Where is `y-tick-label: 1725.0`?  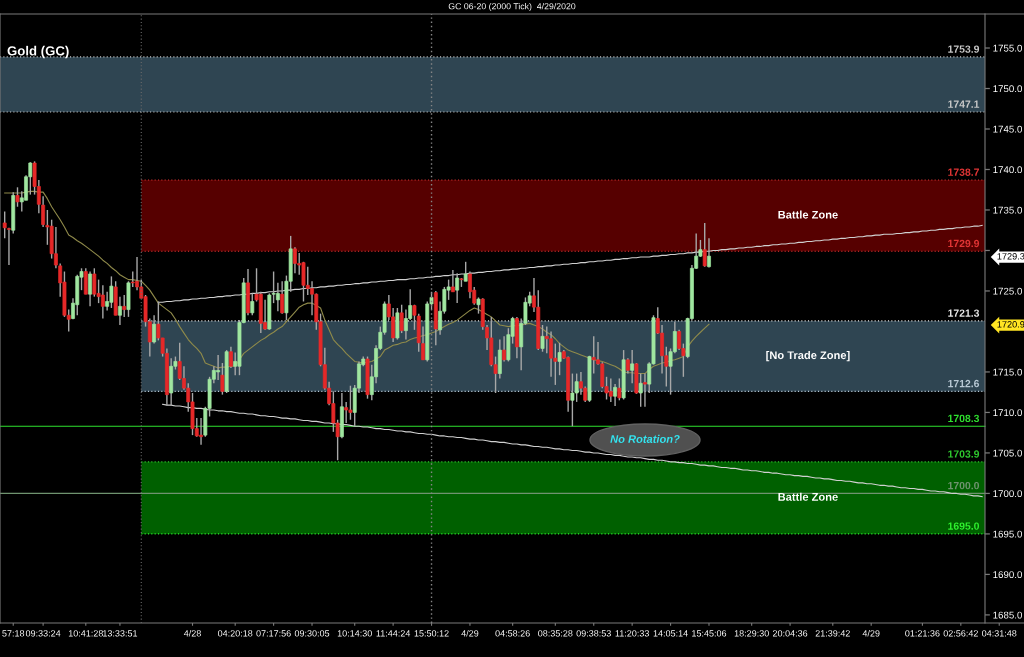 y-tick-label: 1725.0 is located at coordinates (1007, 291).